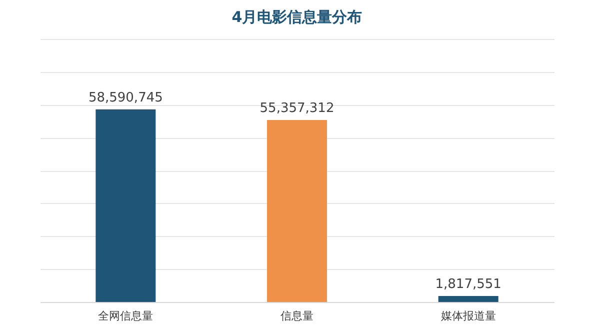 This screenshot has height=331, width=594. I want to click on x-tick-label: 信息量, so click(297, 316).